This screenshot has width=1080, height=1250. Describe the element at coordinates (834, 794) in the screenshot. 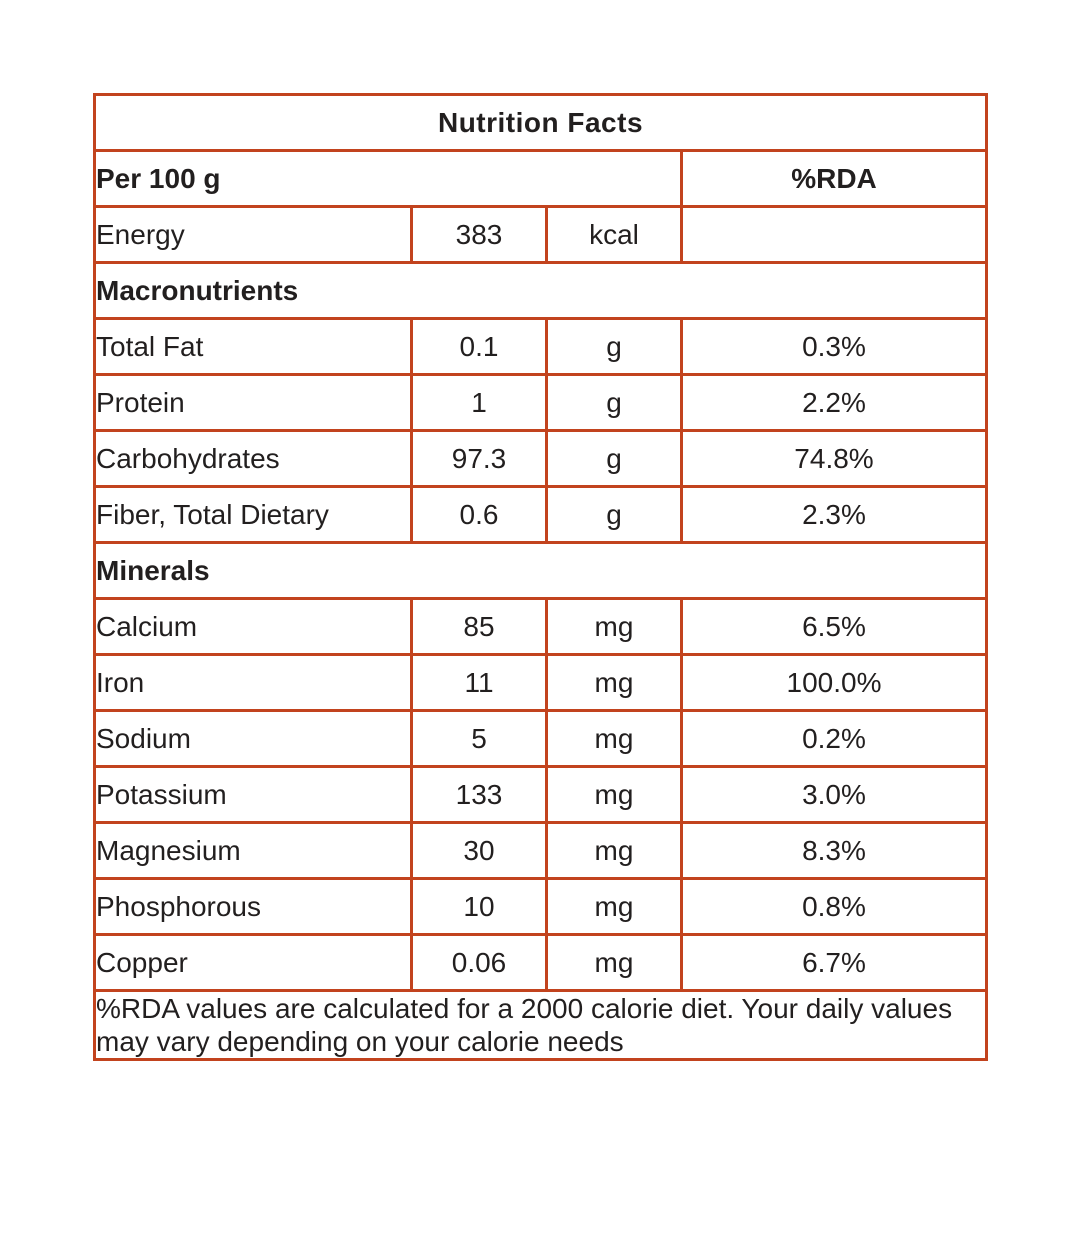

I see `nutrient-rda-cell: 3.0%` at that location.